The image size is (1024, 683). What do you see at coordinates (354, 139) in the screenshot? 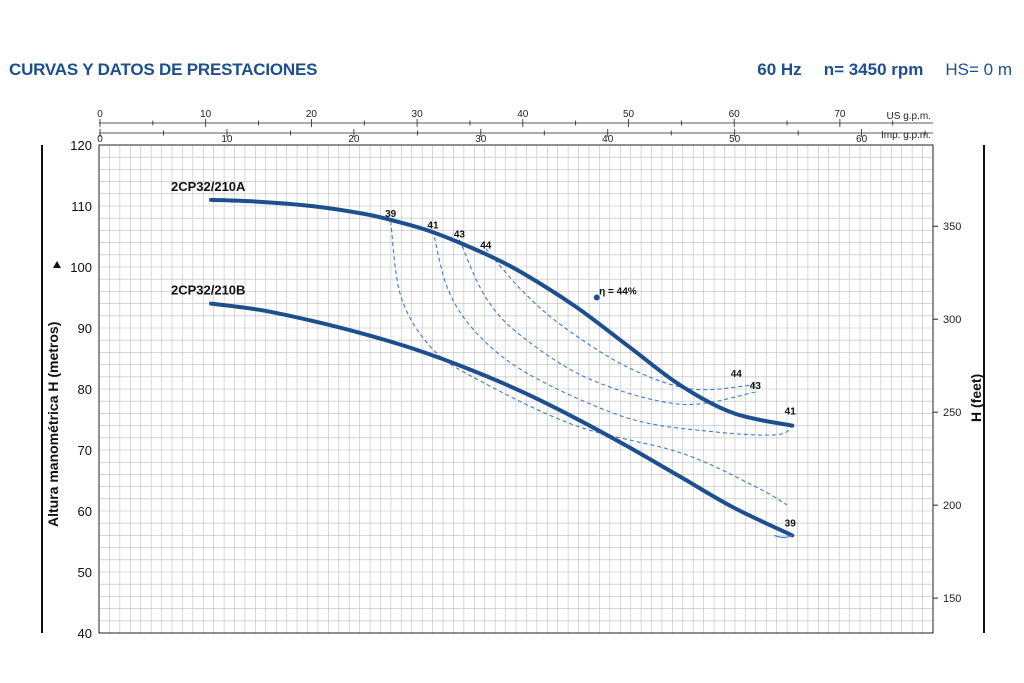
I see `top-tick-label-imp: 20` at bounding box center [354, 139].